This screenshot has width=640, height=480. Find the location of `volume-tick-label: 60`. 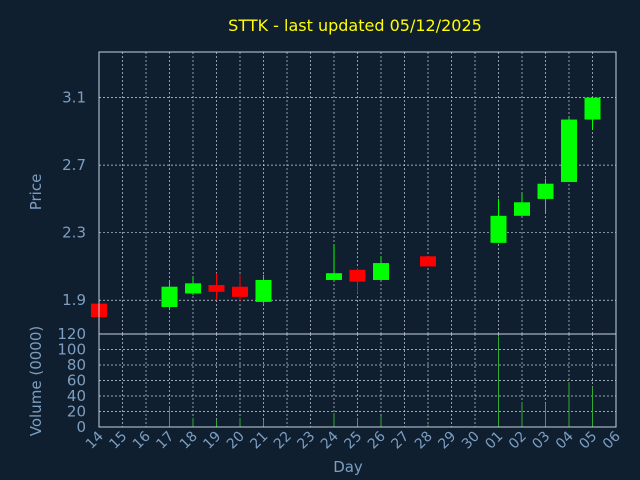

volume-tick-label: 60 is located at coordinates (76, 381).